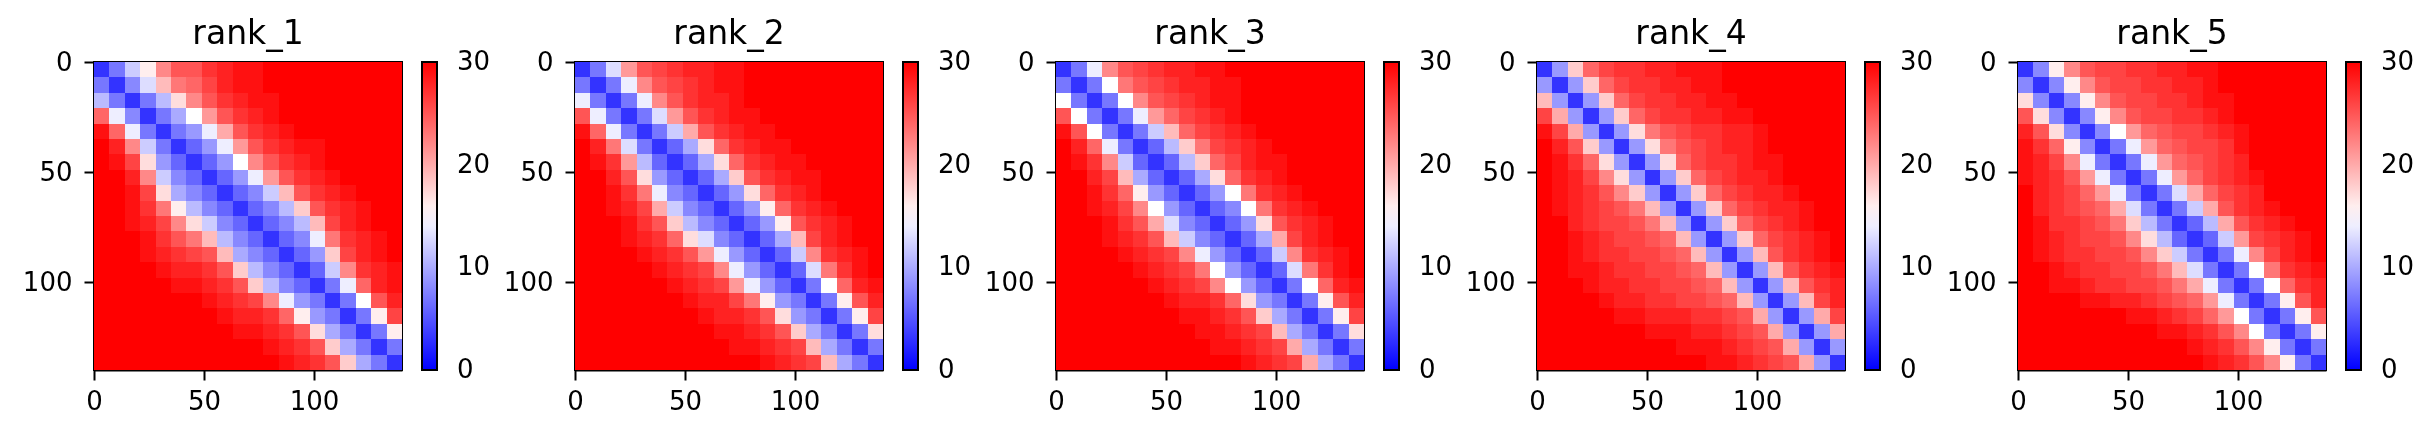  What do you see at coordinates (2172, 32) in the screenshot?
I see `chart-title: rank_5` at bounding box center [2172, 32].